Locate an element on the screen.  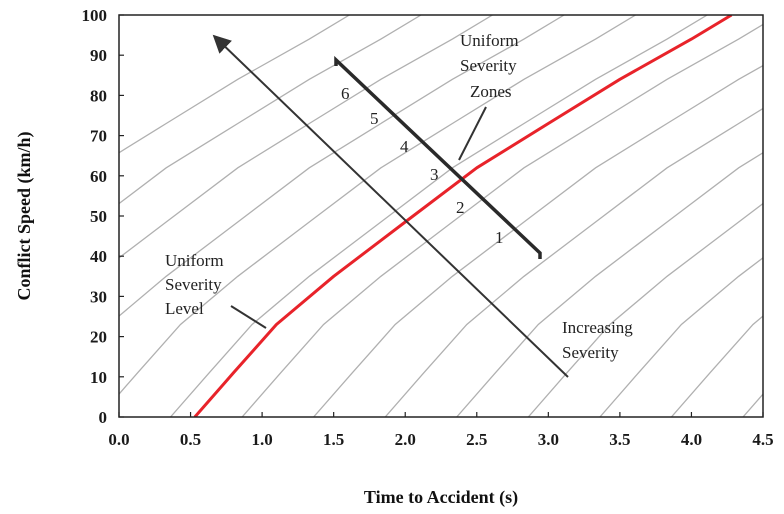
x-tick-label-5: 2.5 is located at coordinates (476, 439).